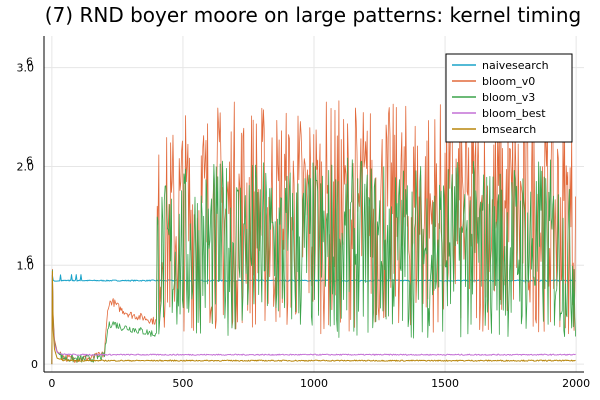 The height and width of the screenshot is (400, 600). I want to click on x-tick-label: 1500, so click(445, 383).